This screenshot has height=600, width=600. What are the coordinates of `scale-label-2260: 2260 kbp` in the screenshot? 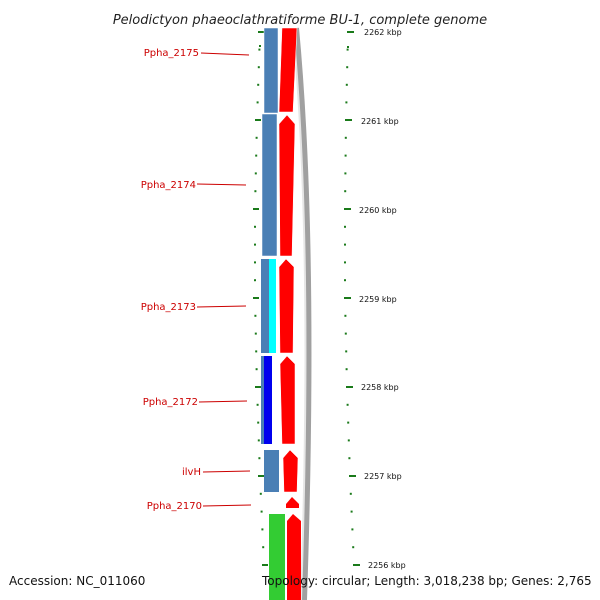 It's located at (378, 210).